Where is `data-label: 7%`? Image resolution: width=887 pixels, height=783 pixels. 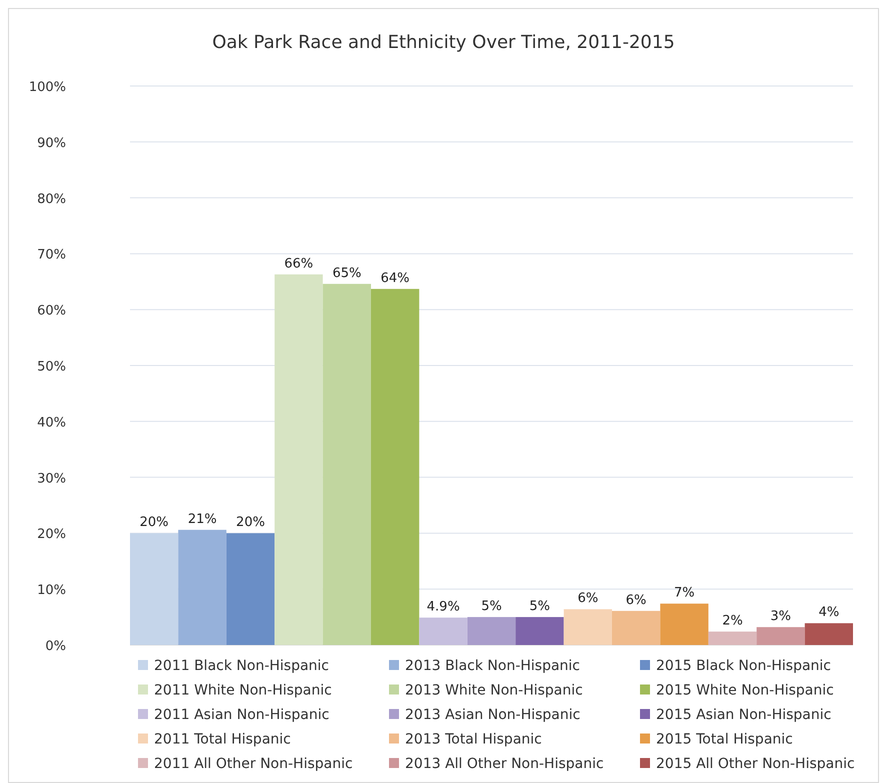
data-label: 7% is located at coordinates (684, 593).